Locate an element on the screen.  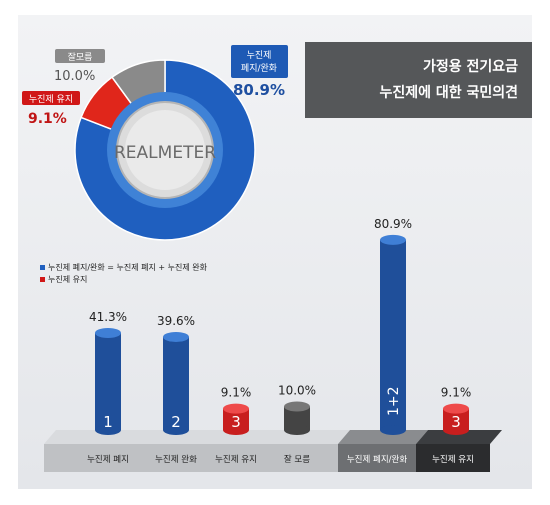
label-abolish-relax-box is located at coordinates (259, 61).